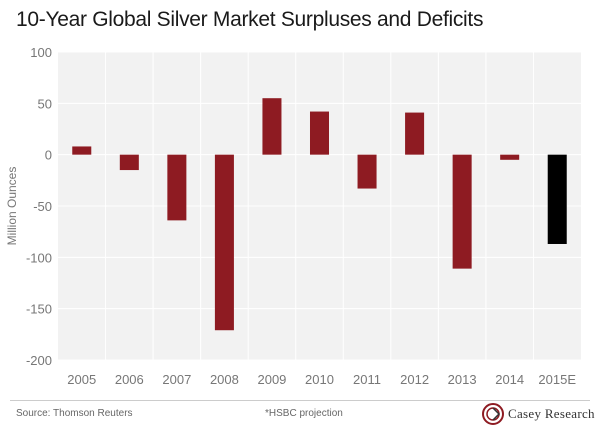 This screenshot has height=430, width=600. I want to click on casey-research-logo-icon, so click(493, 414).